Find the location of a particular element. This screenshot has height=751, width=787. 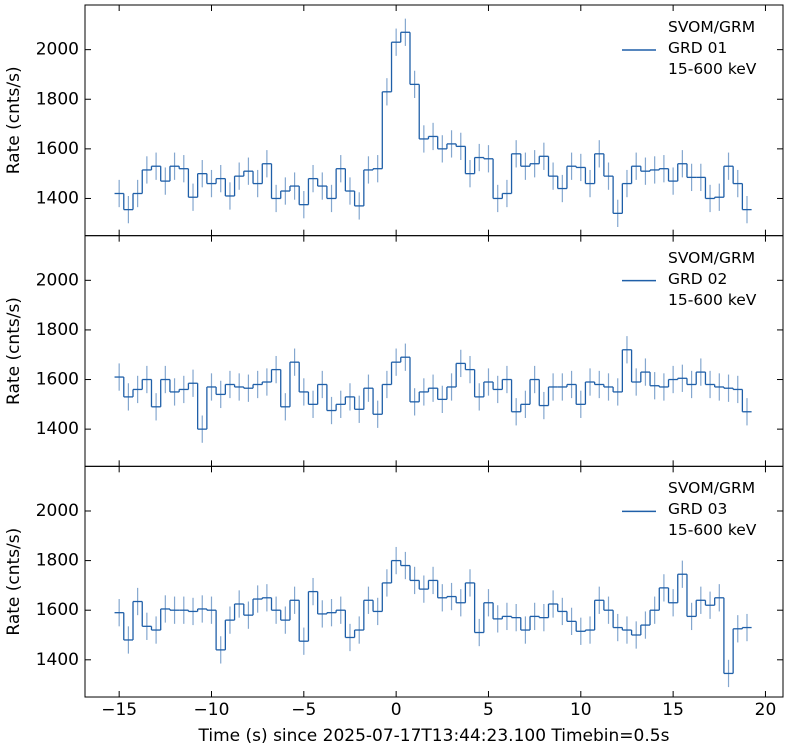

x-tick-label: −15 is located at coordinates (119, 710).